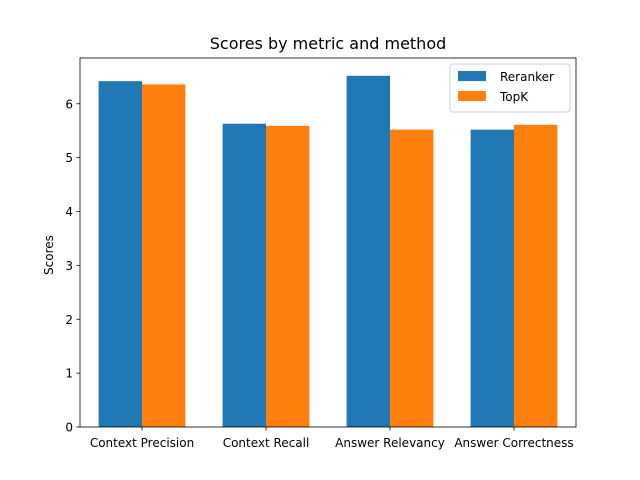  I want to click on x-tick-label-2: Answer Relevancy, so click(390, 443).